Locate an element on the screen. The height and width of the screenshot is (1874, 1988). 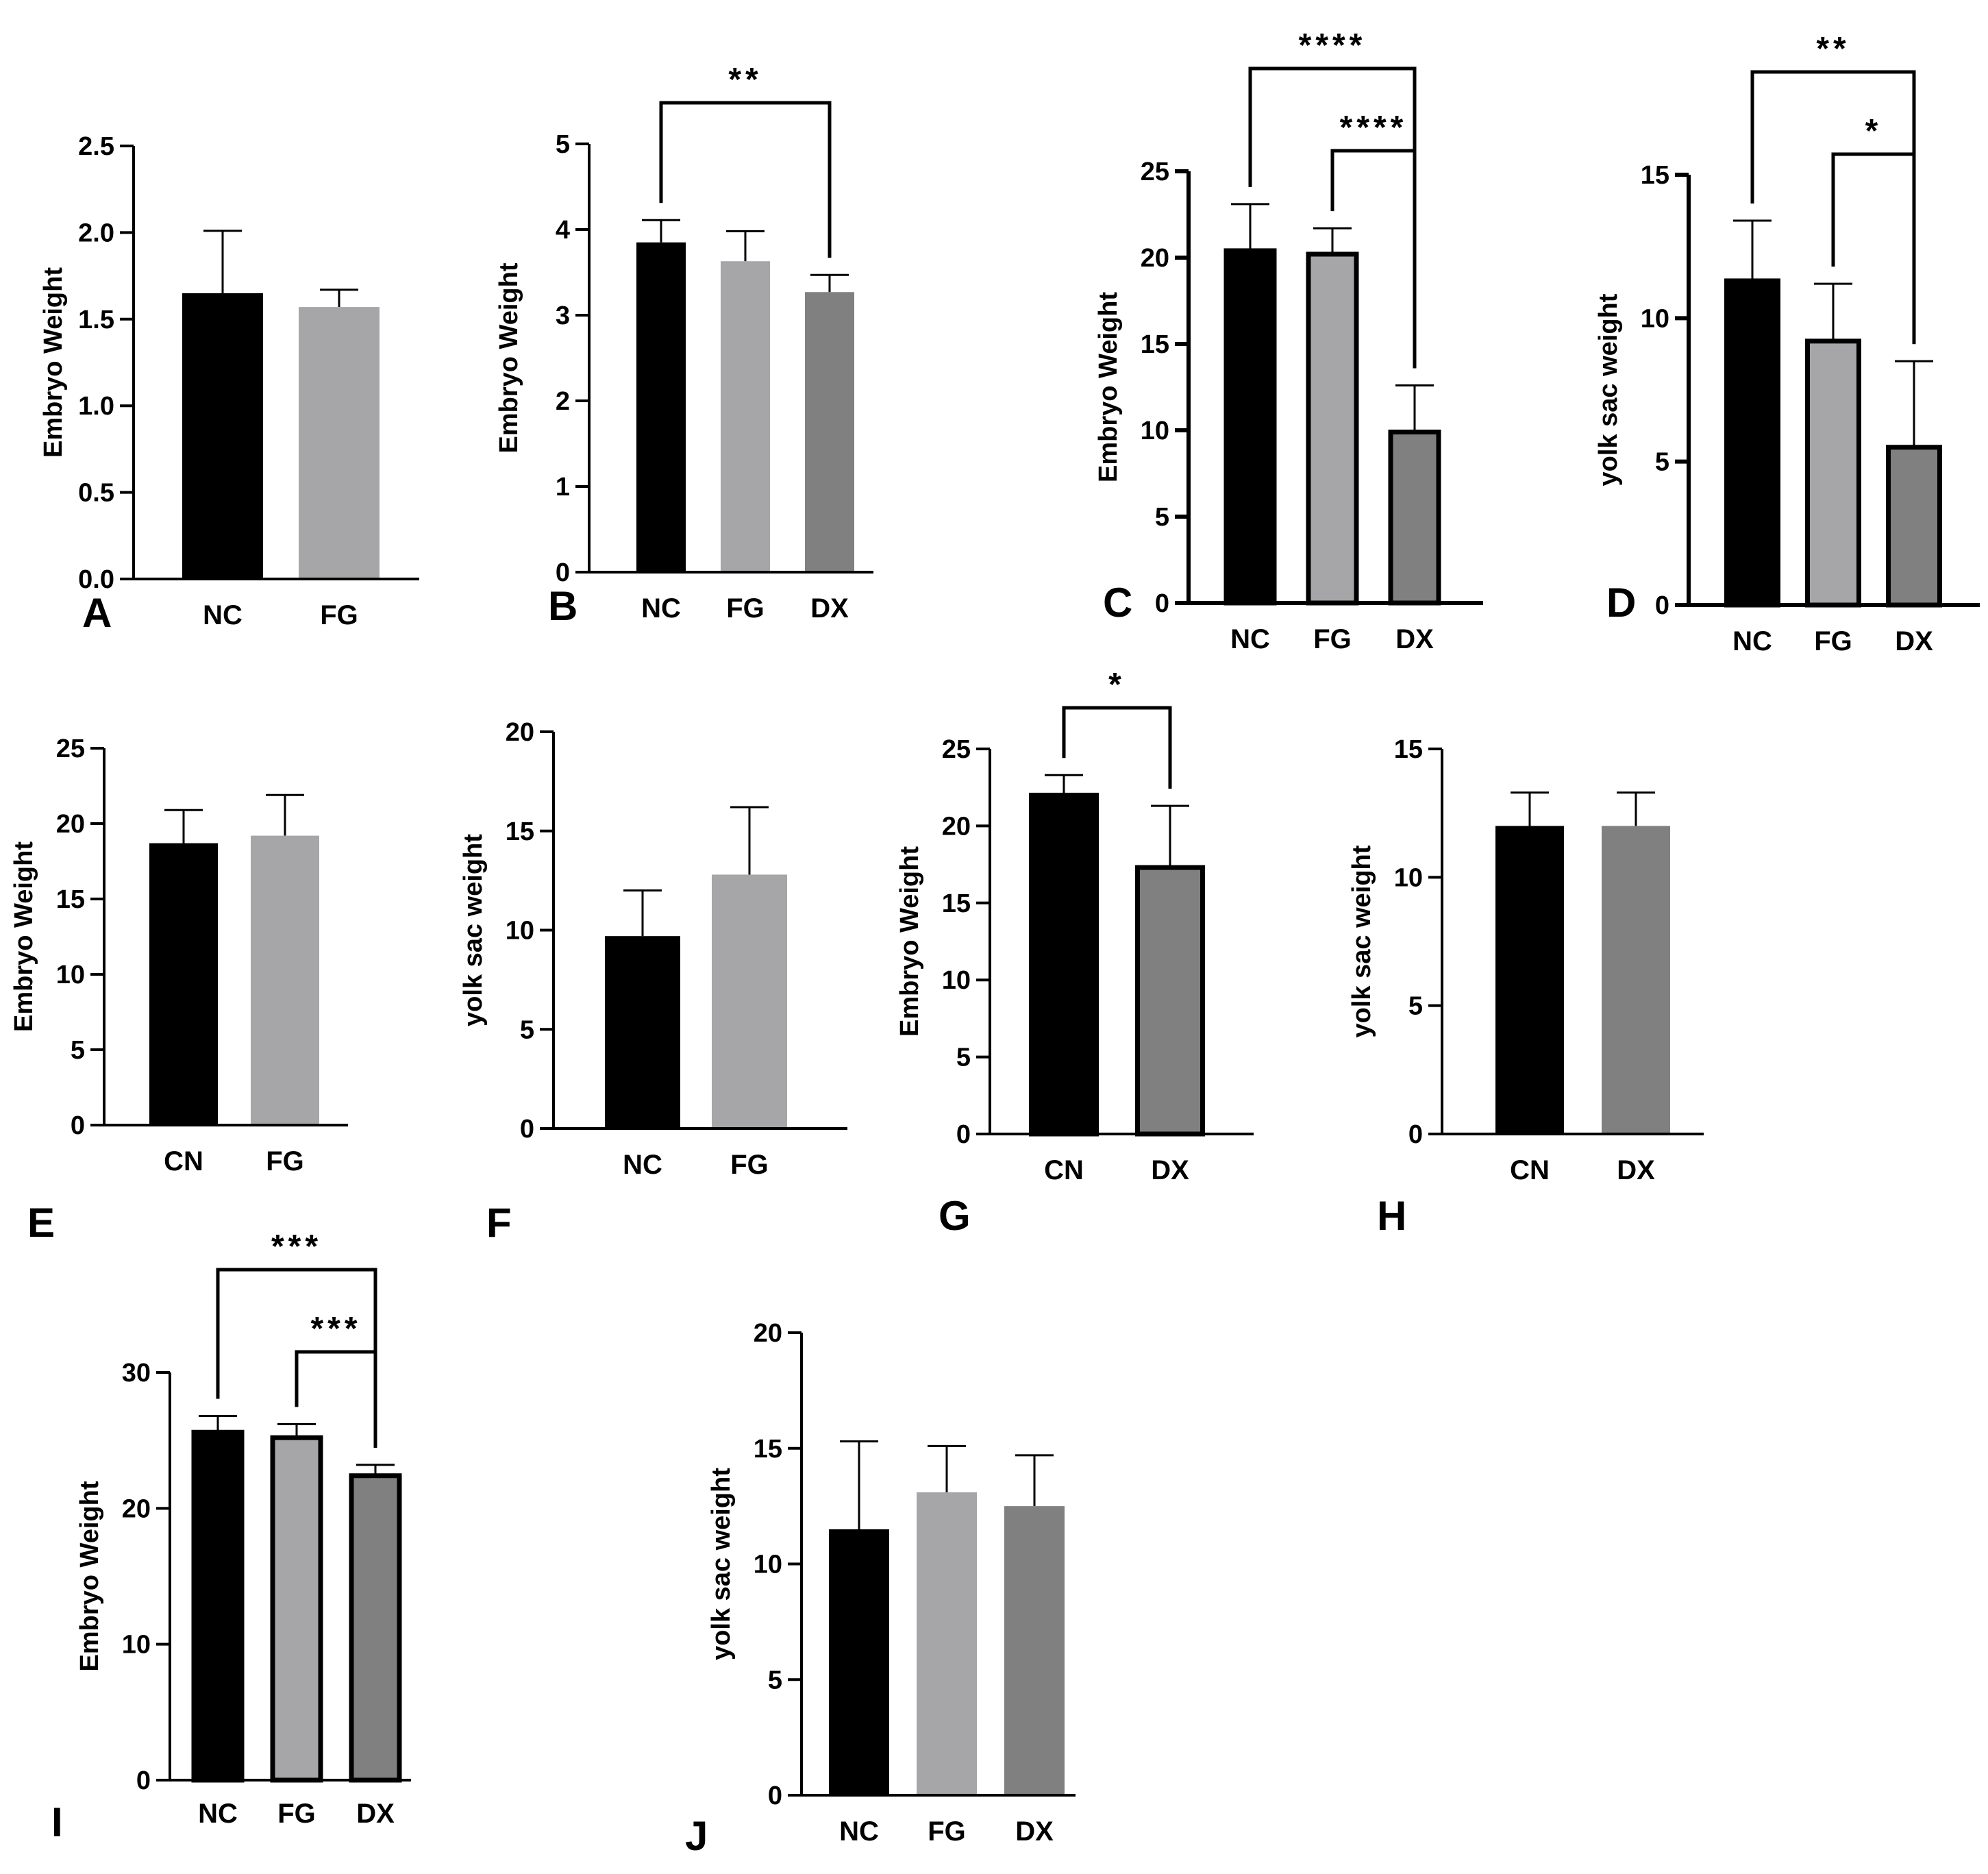
y-tick-label-e: 20 is located at coordinates (70, 825).